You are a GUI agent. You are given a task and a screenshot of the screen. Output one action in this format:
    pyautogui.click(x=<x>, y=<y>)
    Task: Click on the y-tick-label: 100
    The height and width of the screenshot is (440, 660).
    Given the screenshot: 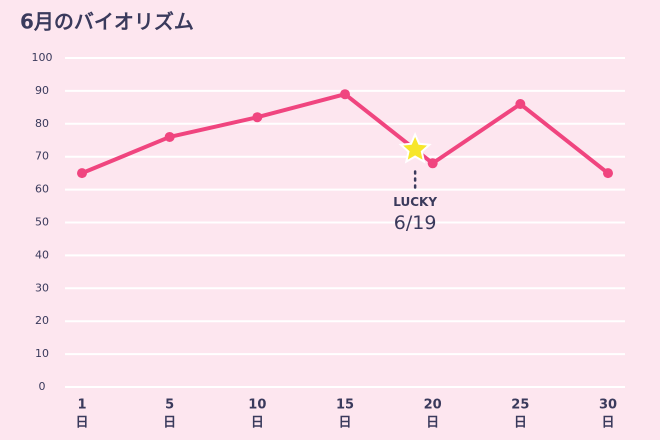 What is the action you would take?
    pyautogui.click(x=42, y=57)
    